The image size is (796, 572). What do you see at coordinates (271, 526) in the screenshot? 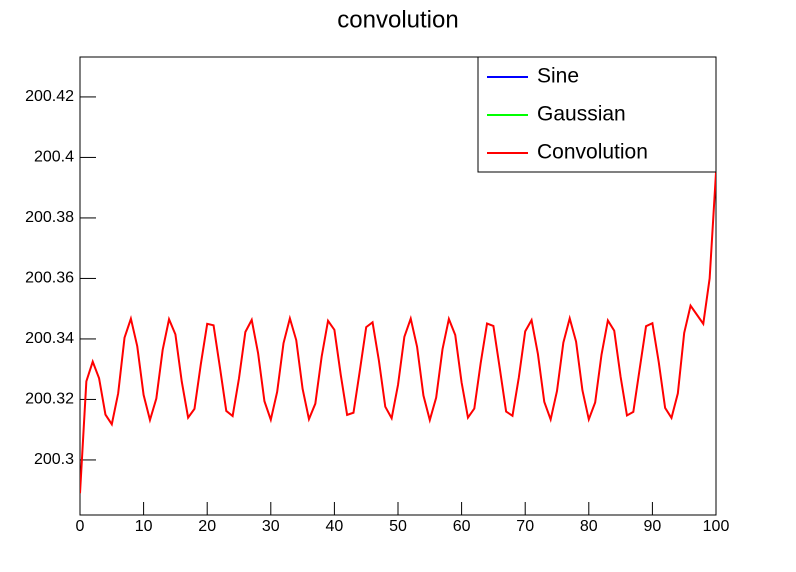
I see `x-tick-label: 30` at bounding box center [271, 526].